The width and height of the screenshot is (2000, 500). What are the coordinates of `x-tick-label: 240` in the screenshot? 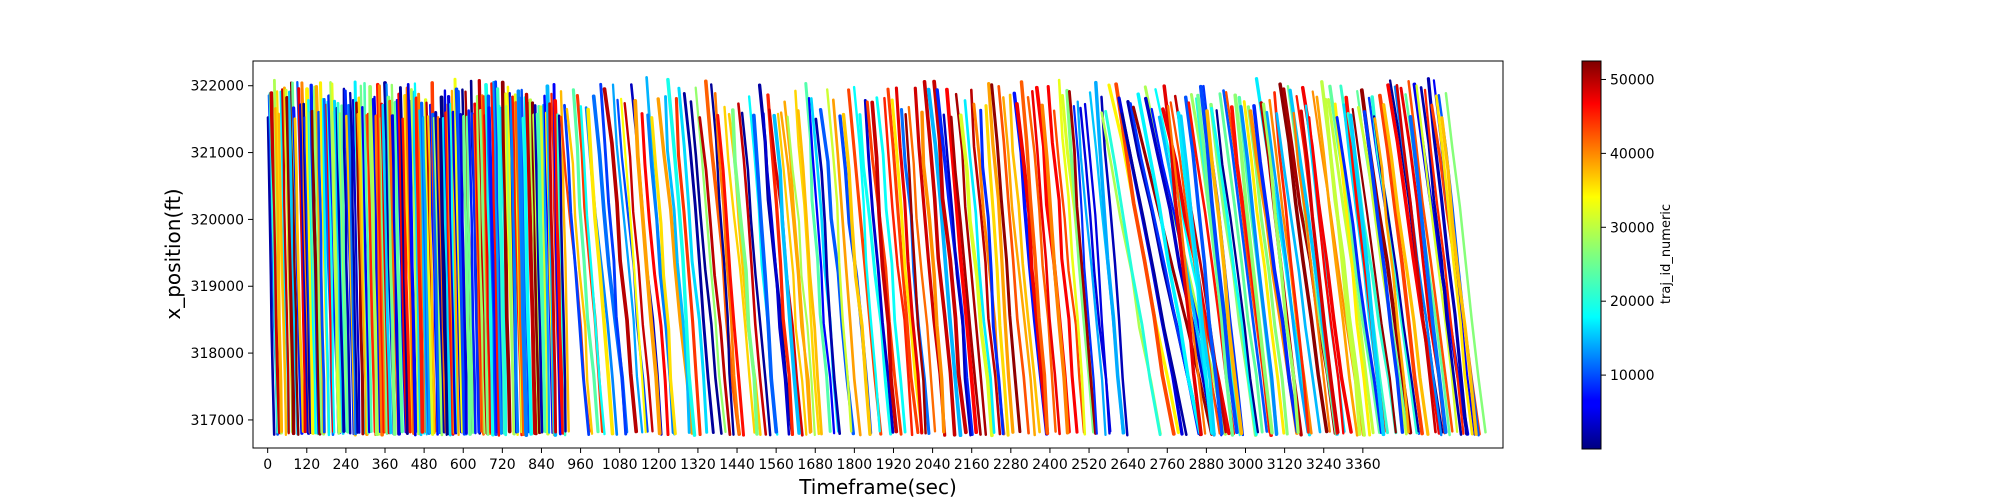 It's located at (346, 465).